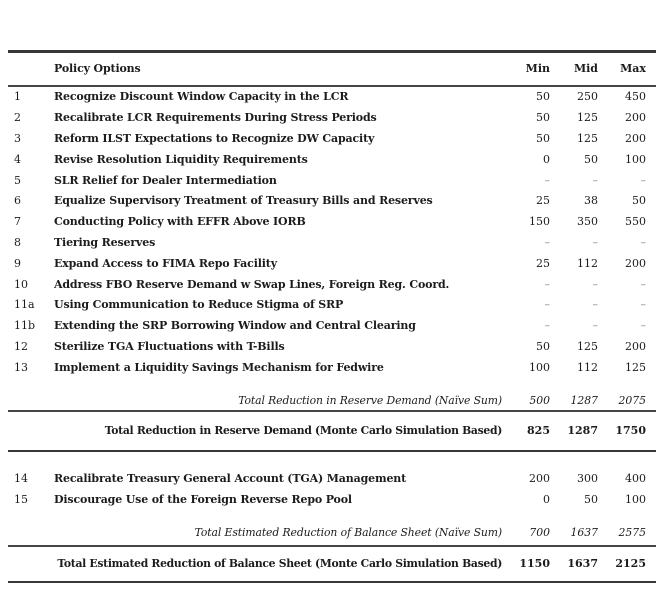 The width and height of the screenshot is (671, 592). What do you see at coordinates (537, 68) in the screenshot?
I see `header-min: Min` at bounding box center [537, 68].